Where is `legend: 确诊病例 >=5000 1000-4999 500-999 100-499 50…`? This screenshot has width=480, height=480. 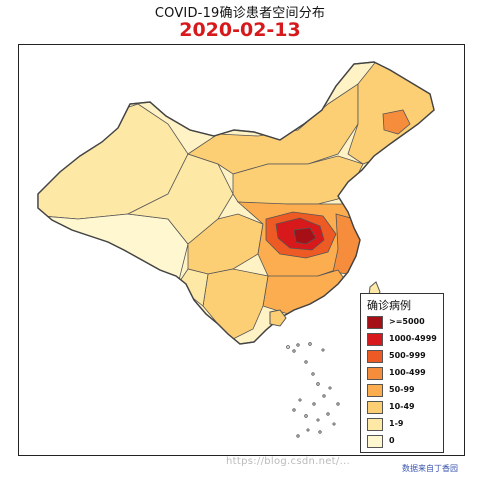 legend: 确诊病例 >=5000 1000-4999 500-999 100-499 50… is located at coordinates (402, 373).